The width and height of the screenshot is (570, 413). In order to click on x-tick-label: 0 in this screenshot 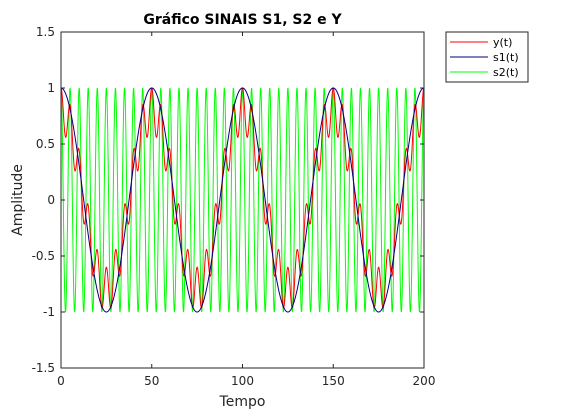, I will do `click(61, 381)`.